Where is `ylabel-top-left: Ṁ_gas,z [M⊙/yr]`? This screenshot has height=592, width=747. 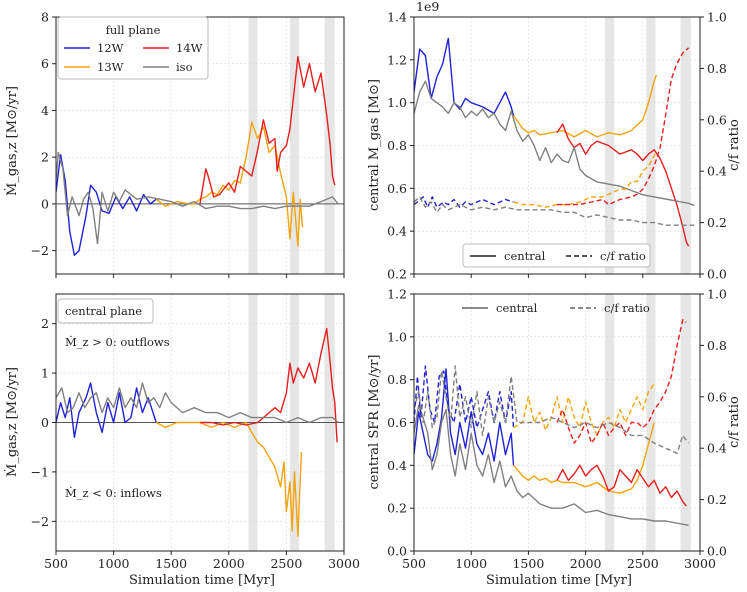 ylabel-top-left: Ṁ_gas,z [M⊙/yr] is located at coordinates (11, 141).